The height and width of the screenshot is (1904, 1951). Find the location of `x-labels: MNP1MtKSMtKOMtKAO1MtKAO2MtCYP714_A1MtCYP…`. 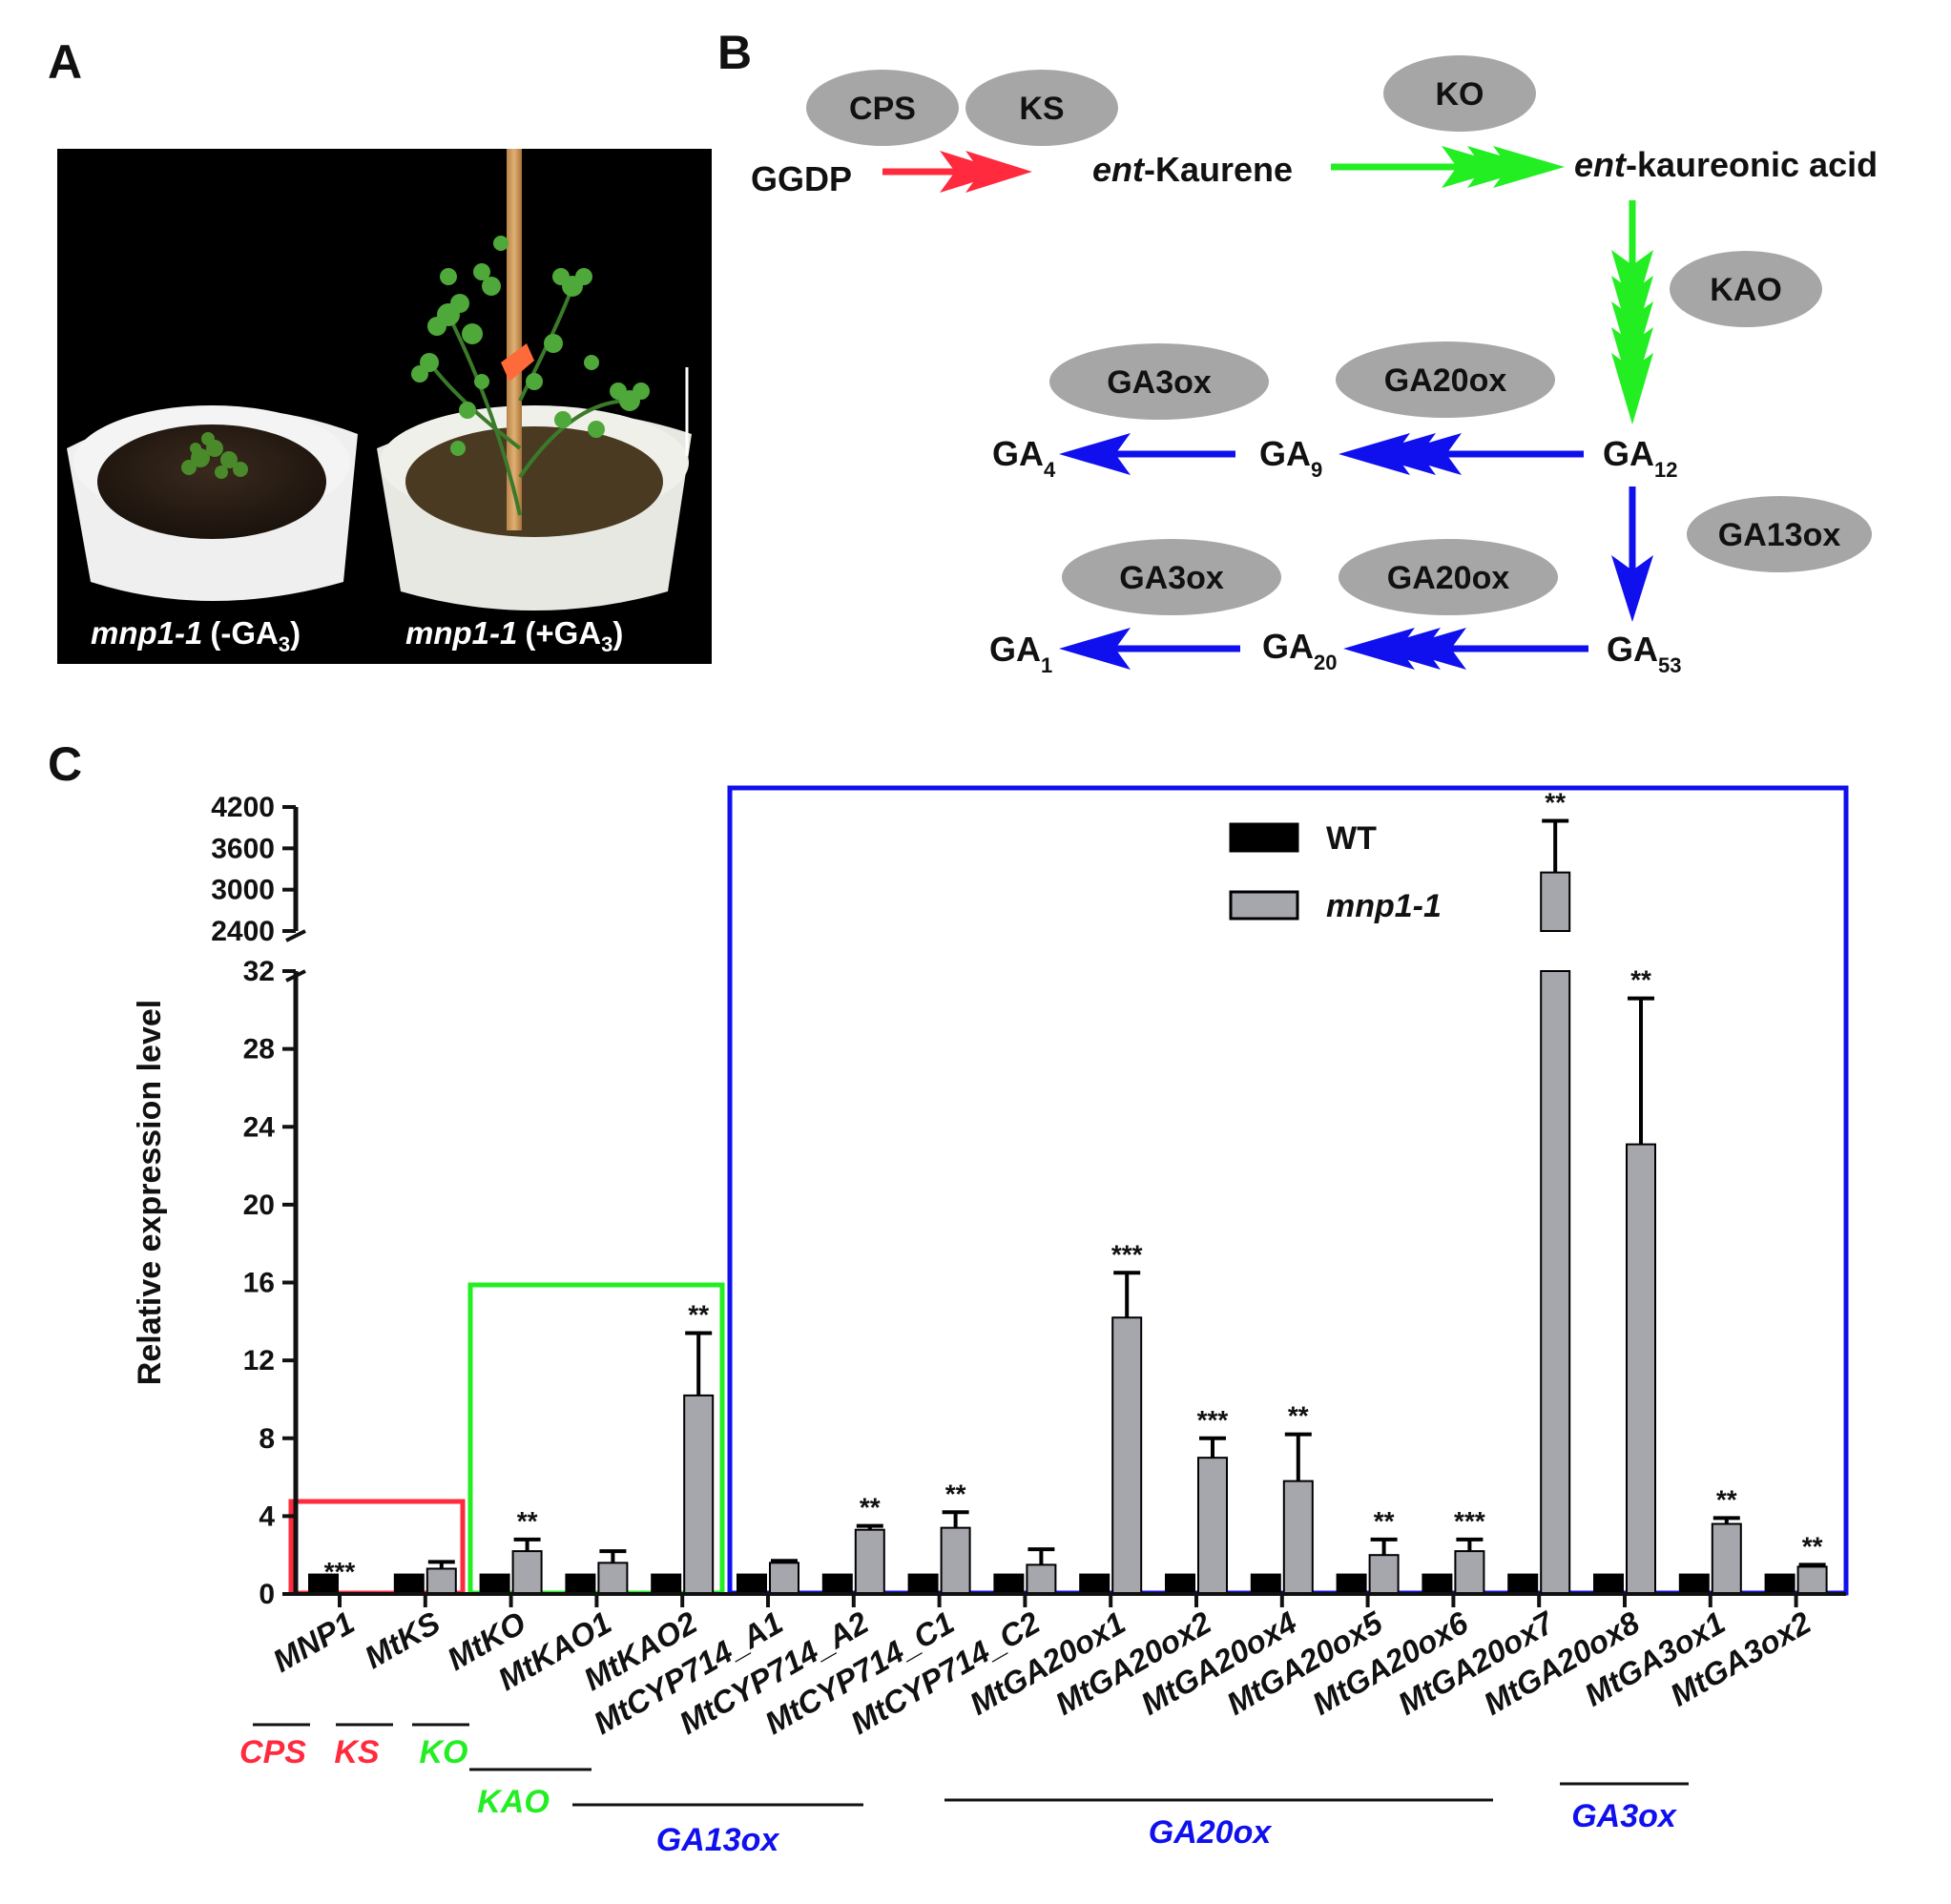

x-labels: MNP1MtKSMtKOMtKAO1MtKAO2MtCYP714_A1MtCYP… is located at coordinates (1042, 1667).